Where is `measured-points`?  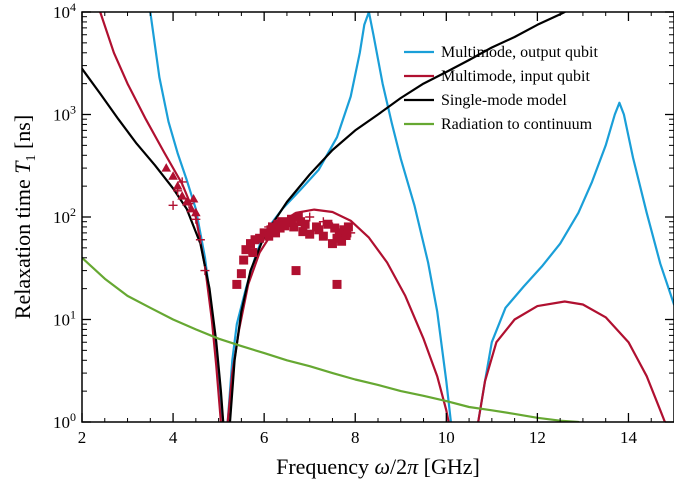 measured-points is located at coordinates (258, 226).